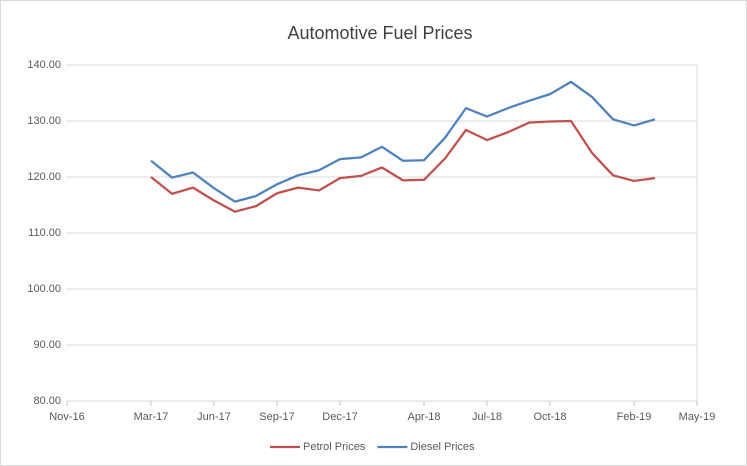 This screenshot has width=747, height=466. I want to click on line-series, so click(403, 166).